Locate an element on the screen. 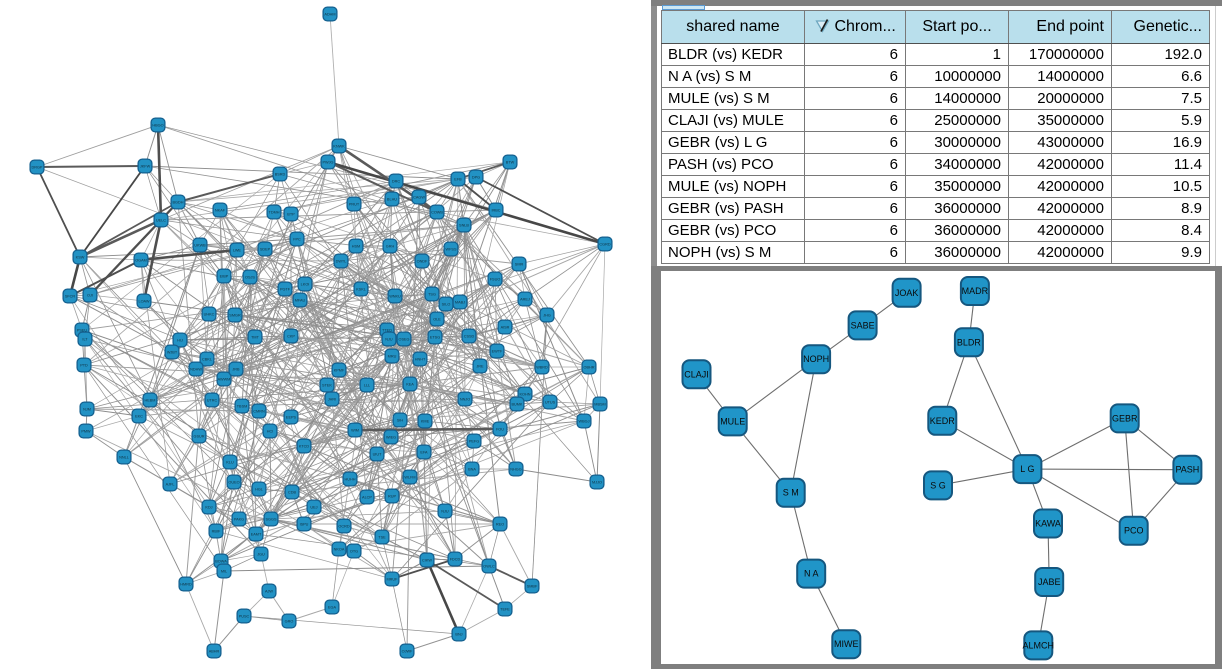  svg-text: LKOI is located at coordinates (305, 285).